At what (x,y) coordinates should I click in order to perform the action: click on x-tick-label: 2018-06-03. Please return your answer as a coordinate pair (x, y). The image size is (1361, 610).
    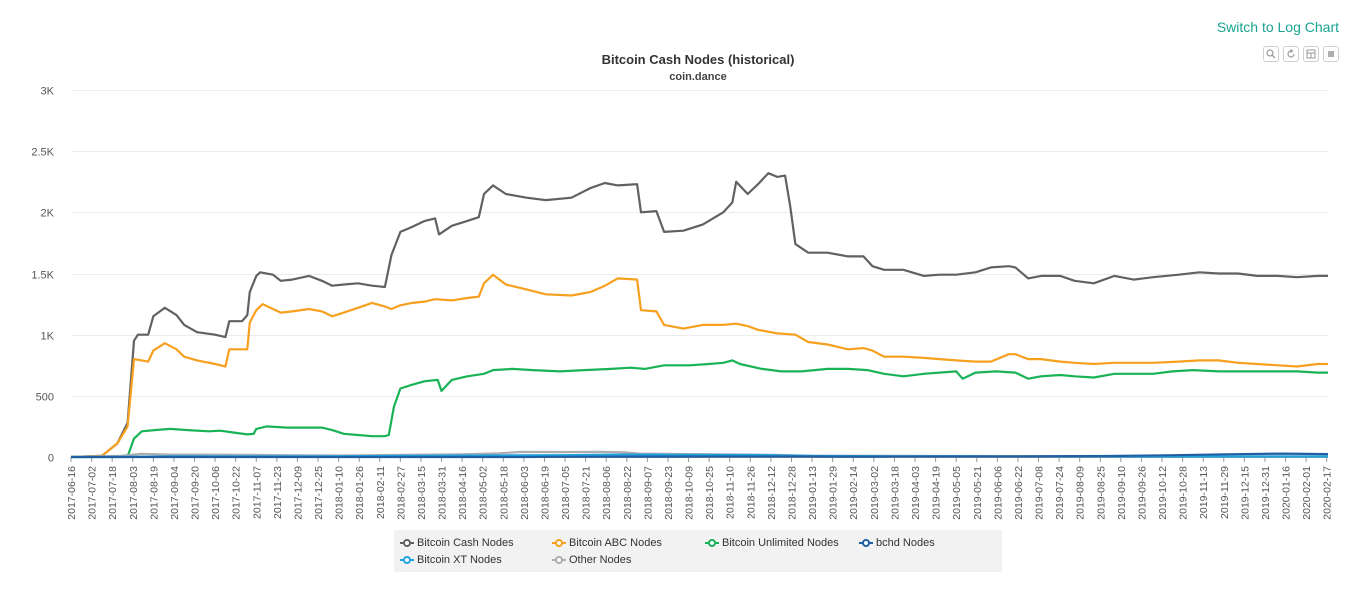
    Looking at the image, I should click on (525, 493).